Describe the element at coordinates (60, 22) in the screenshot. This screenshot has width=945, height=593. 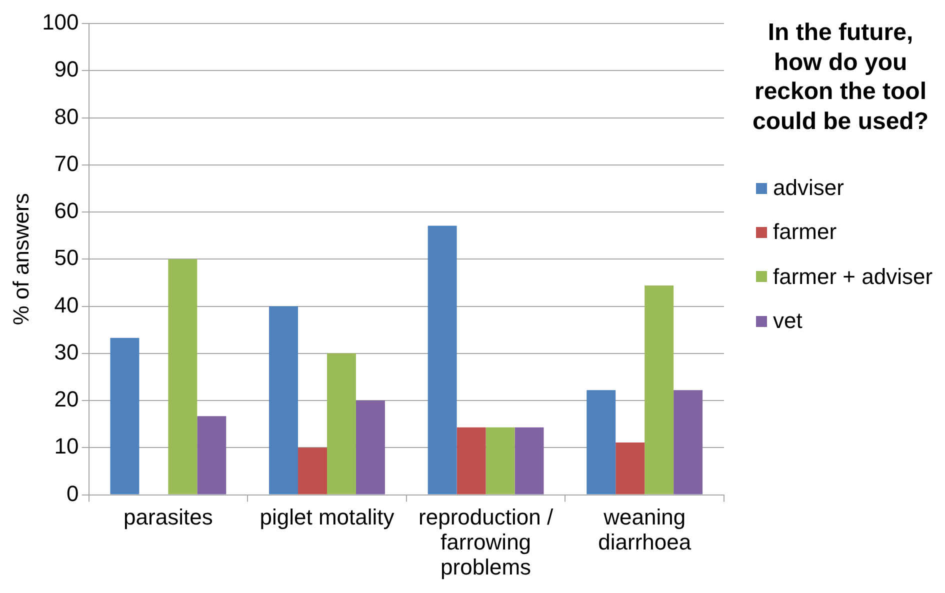
I see `y-tick-label: 100` at that location.